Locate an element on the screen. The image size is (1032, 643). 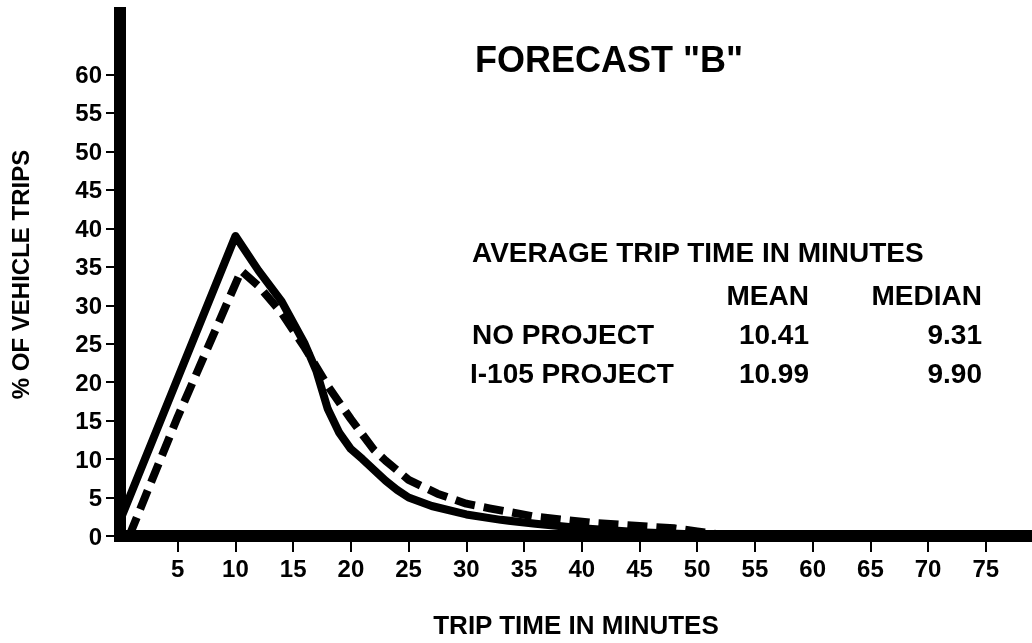
annotation: MEAN is located at coordinates (767, 295).